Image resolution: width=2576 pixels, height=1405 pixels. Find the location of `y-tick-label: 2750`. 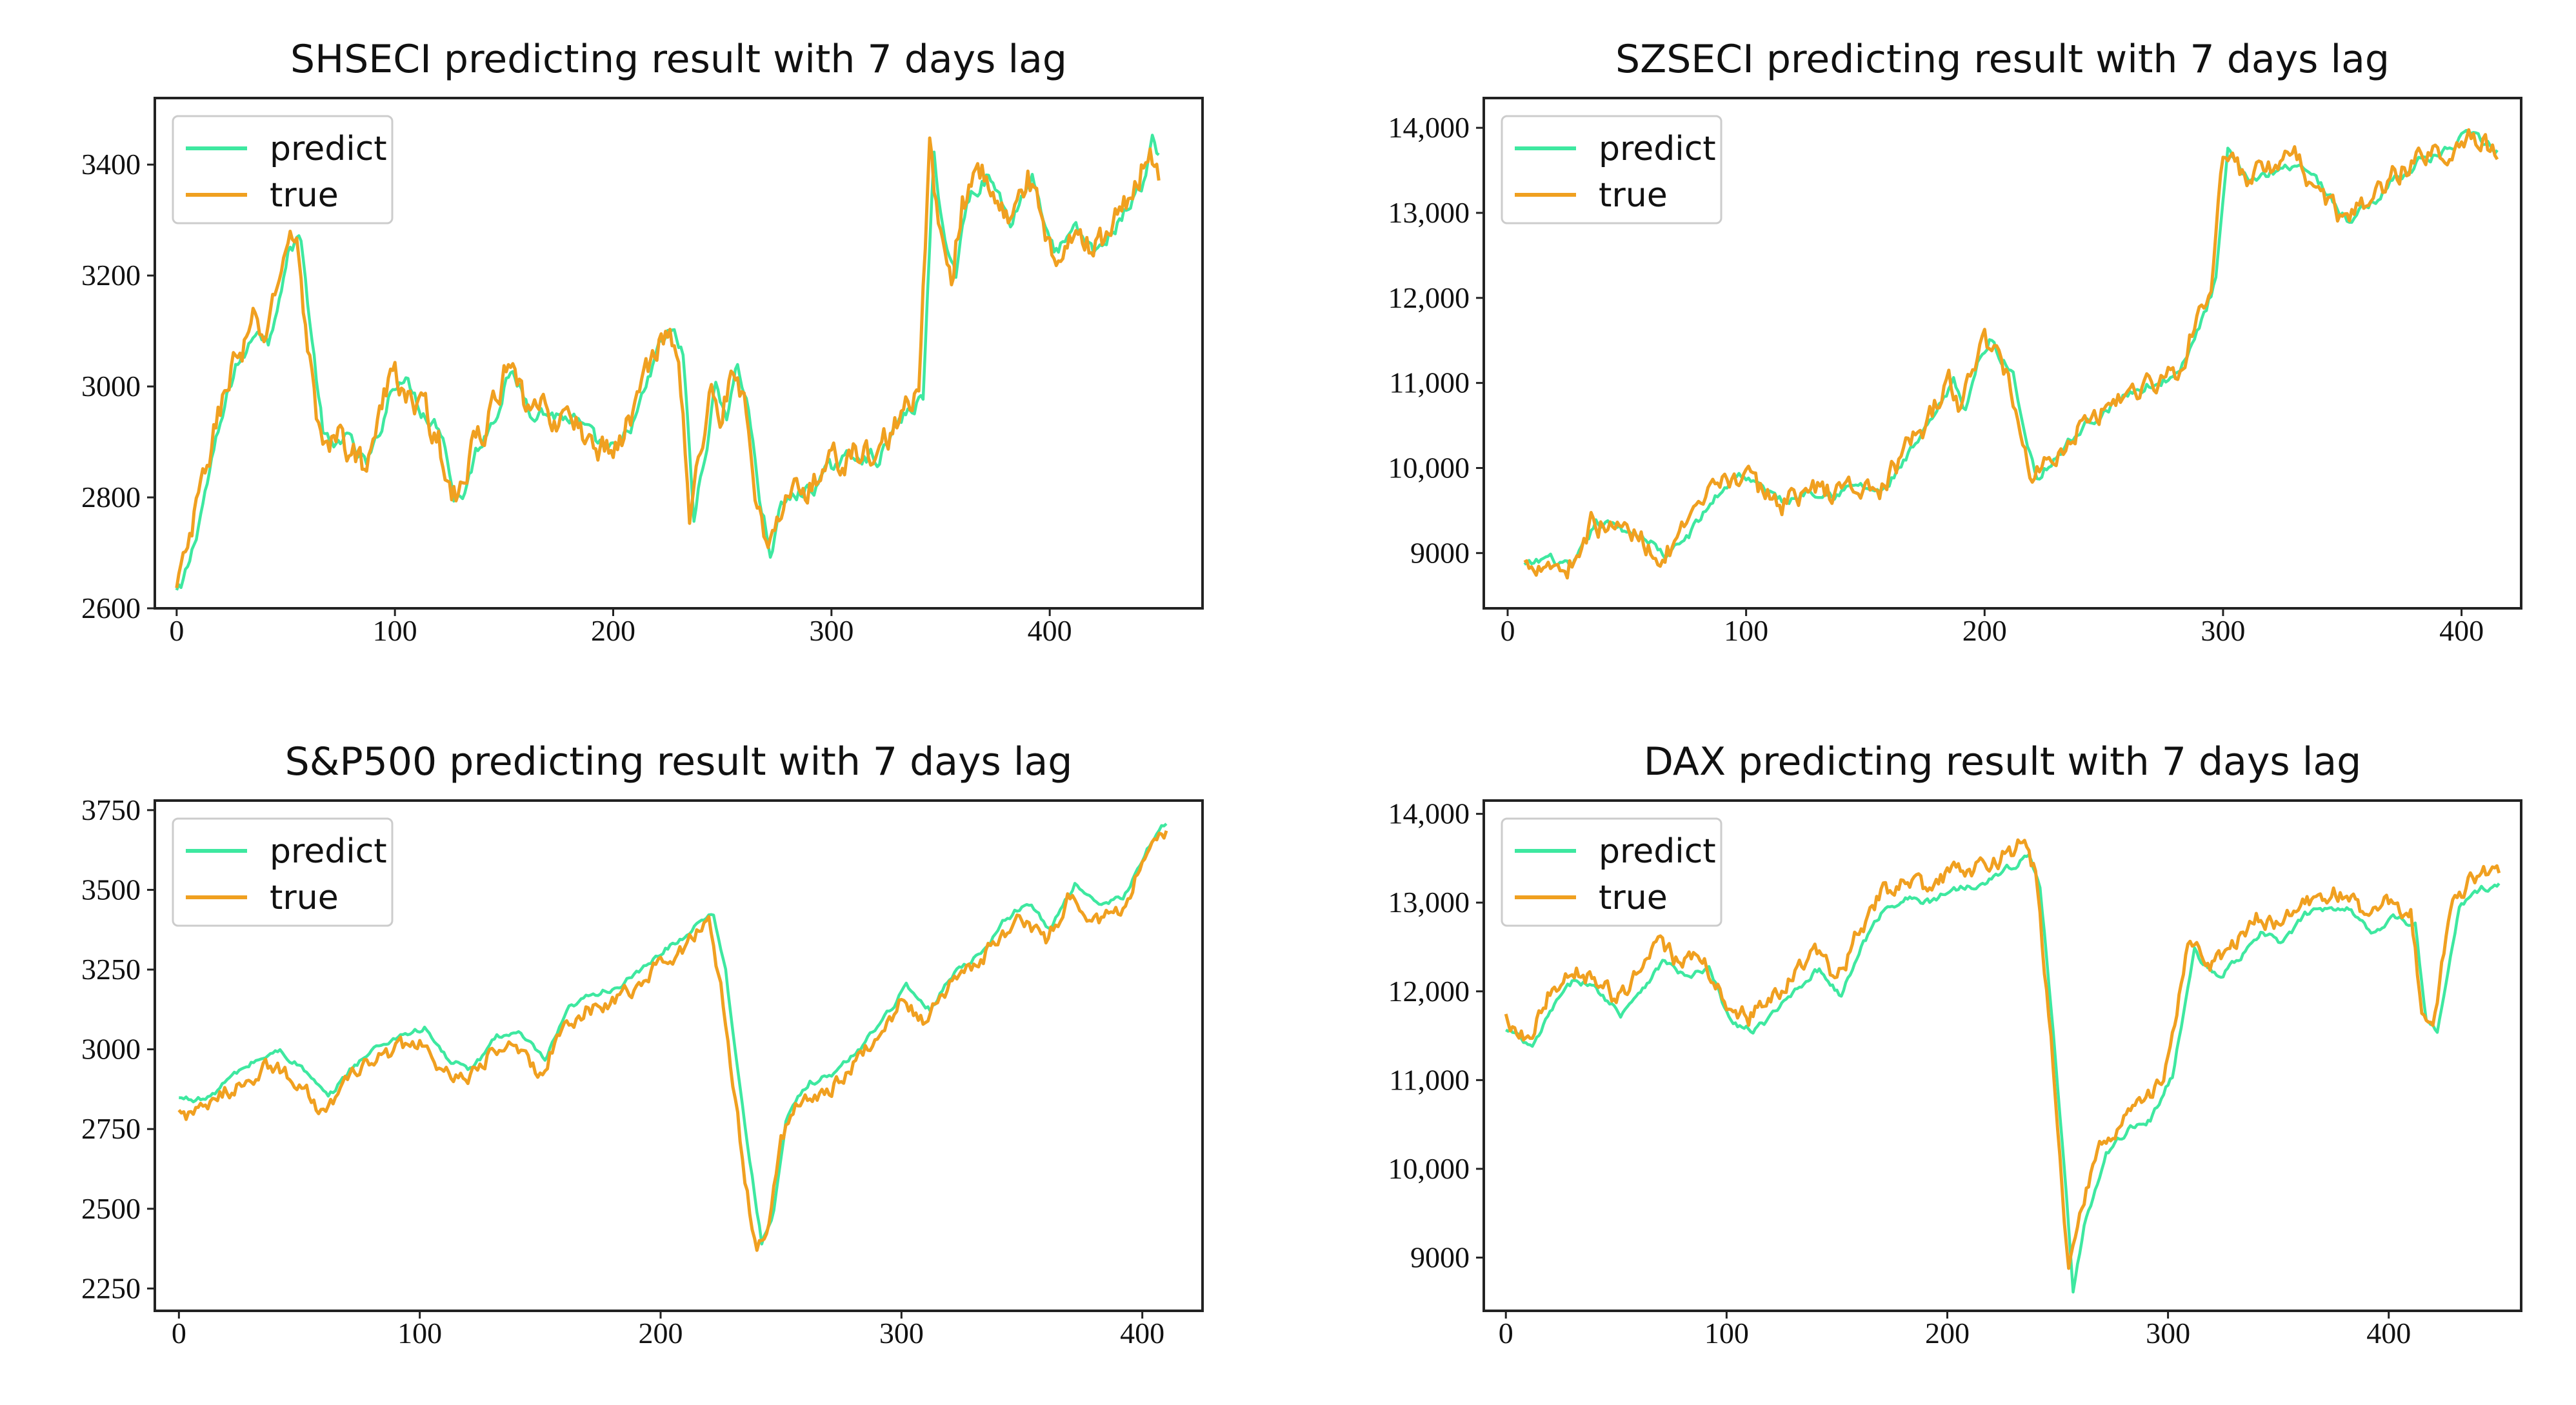

y-tick-label: 2750 is located at coordinates (111, 1128).